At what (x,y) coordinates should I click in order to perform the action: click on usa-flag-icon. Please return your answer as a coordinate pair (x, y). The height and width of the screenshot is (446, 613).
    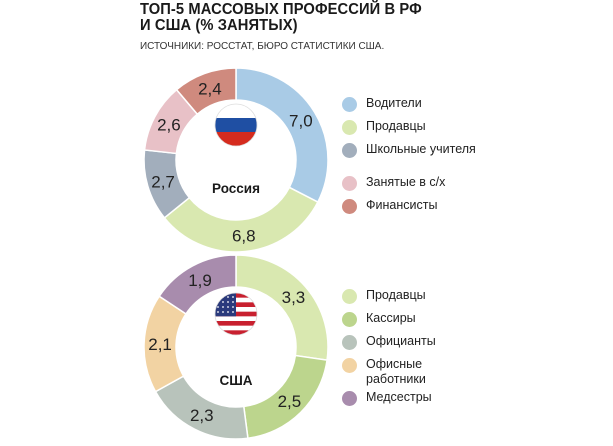
    Looking at the image, I should click on (236, 314).